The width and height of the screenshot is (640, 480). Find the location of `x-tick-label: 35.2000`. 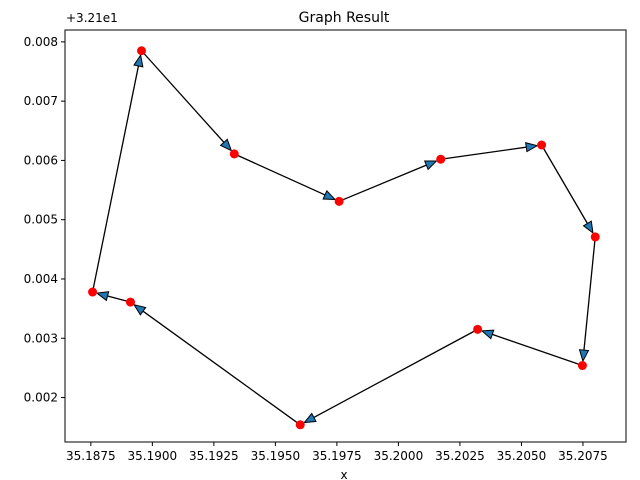

x-tick-label: 35.2000 is located at coordinates (399, 456).